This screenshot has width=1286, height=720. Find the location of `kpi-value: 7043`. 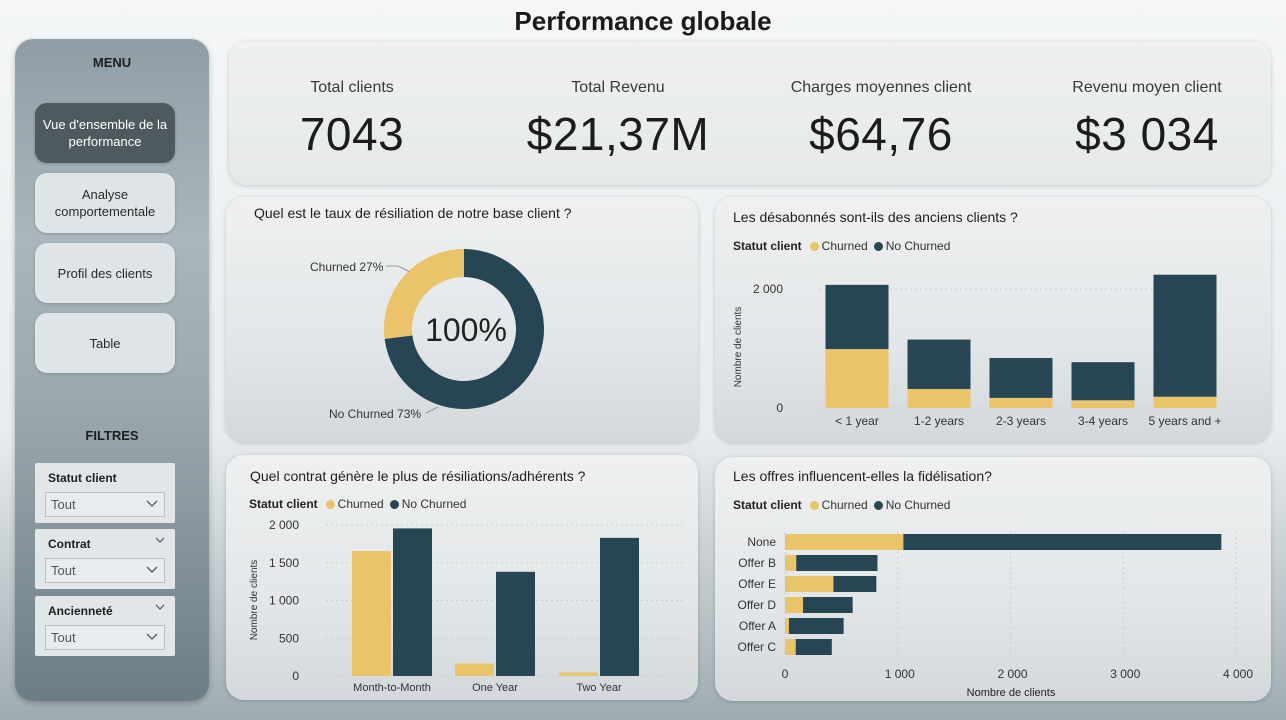

kpi-value: 7043 is located at coordinates (352, 134).